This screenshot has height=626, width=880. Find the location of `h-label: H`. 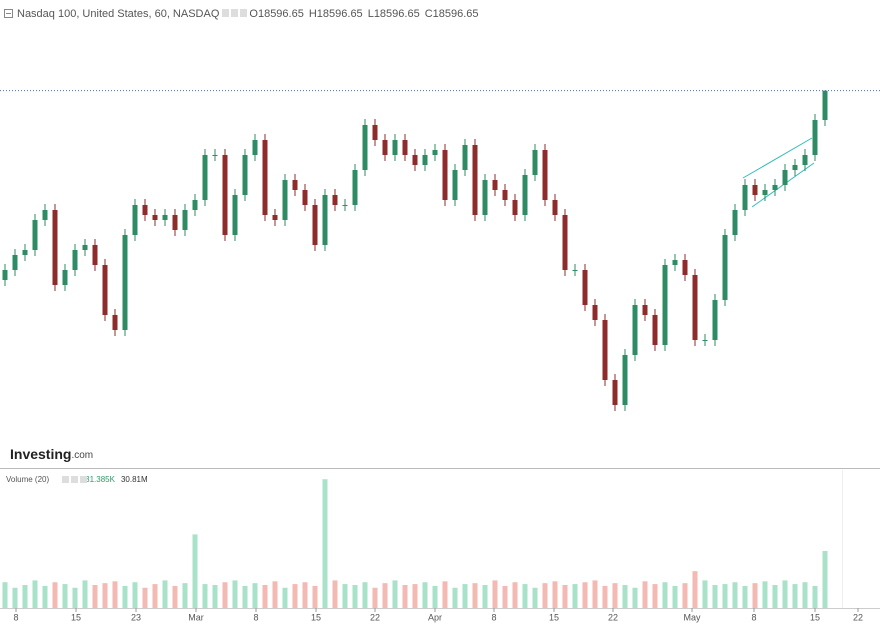

h-label: H is located at coordinates (313, 14).